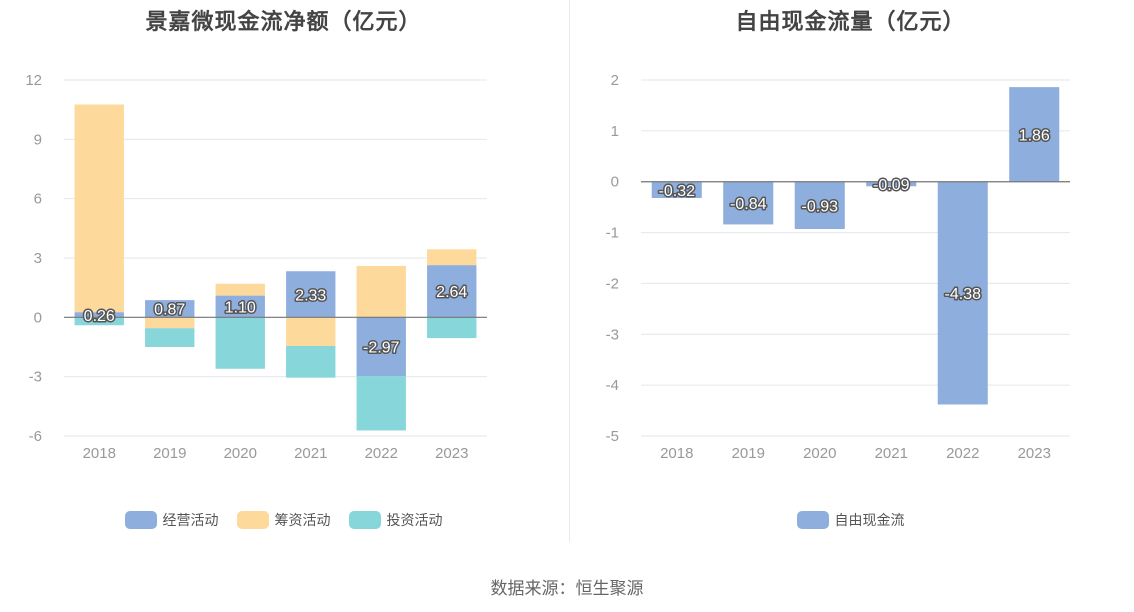 The image size is (1134, 612). What do you see at coordinates (615, 80) in the screenshot?
I see `y-tick-label: 2` at bounding box center [615, 80].